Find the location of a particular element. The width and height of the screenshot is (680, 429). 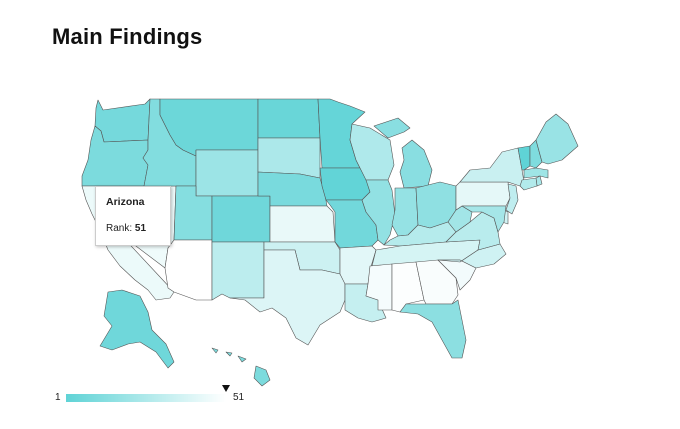

state-ct is located at coordinates (528, 184).